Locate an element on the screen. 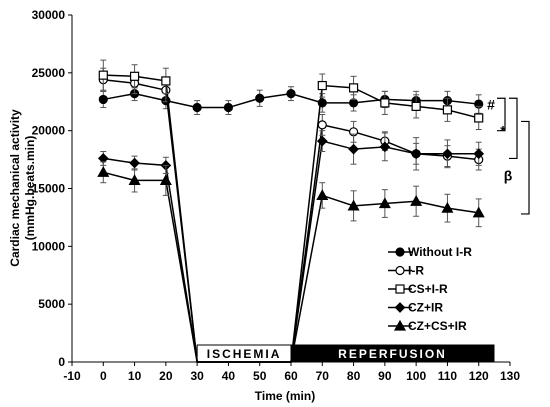 The width and height of the screenshot is (550, 407). x-tick-label: 50 is located at coordinates (260, 376).